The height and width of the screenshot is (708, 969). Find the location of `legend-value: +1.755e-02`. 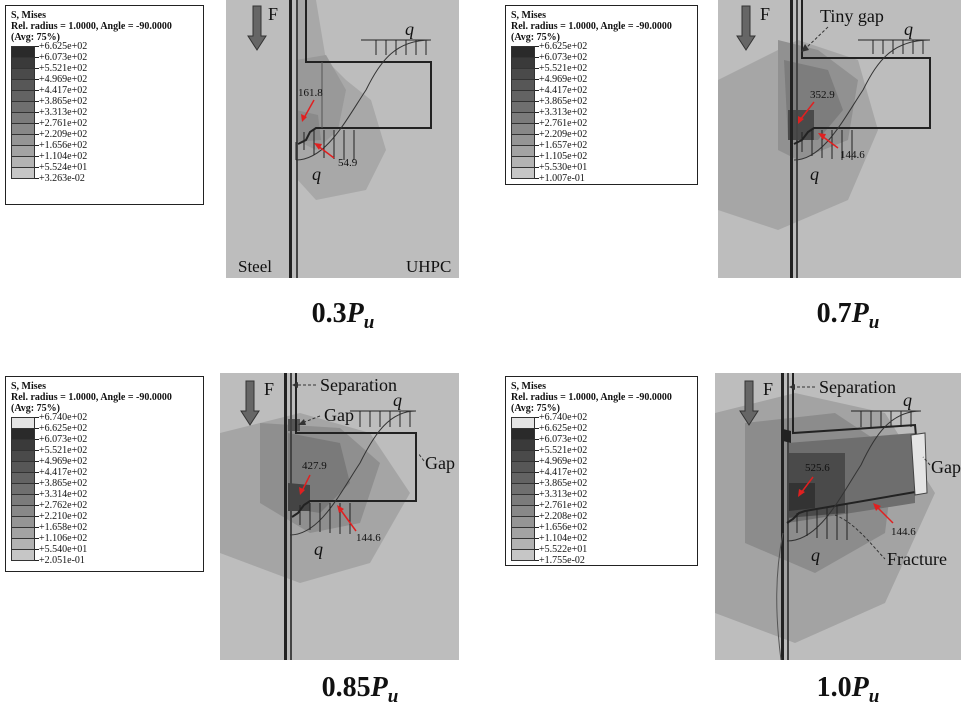

legend-value: +1.755e-02 is located at coordinates (562, 560).